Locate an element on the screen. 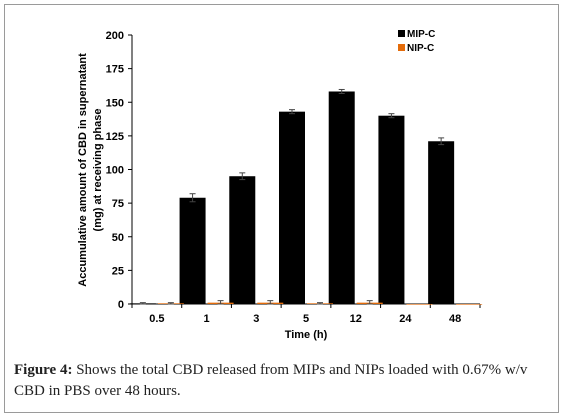 This screenshot has height=418, width=565. y-tick-label: 125 is located at coordinates (115, 137).